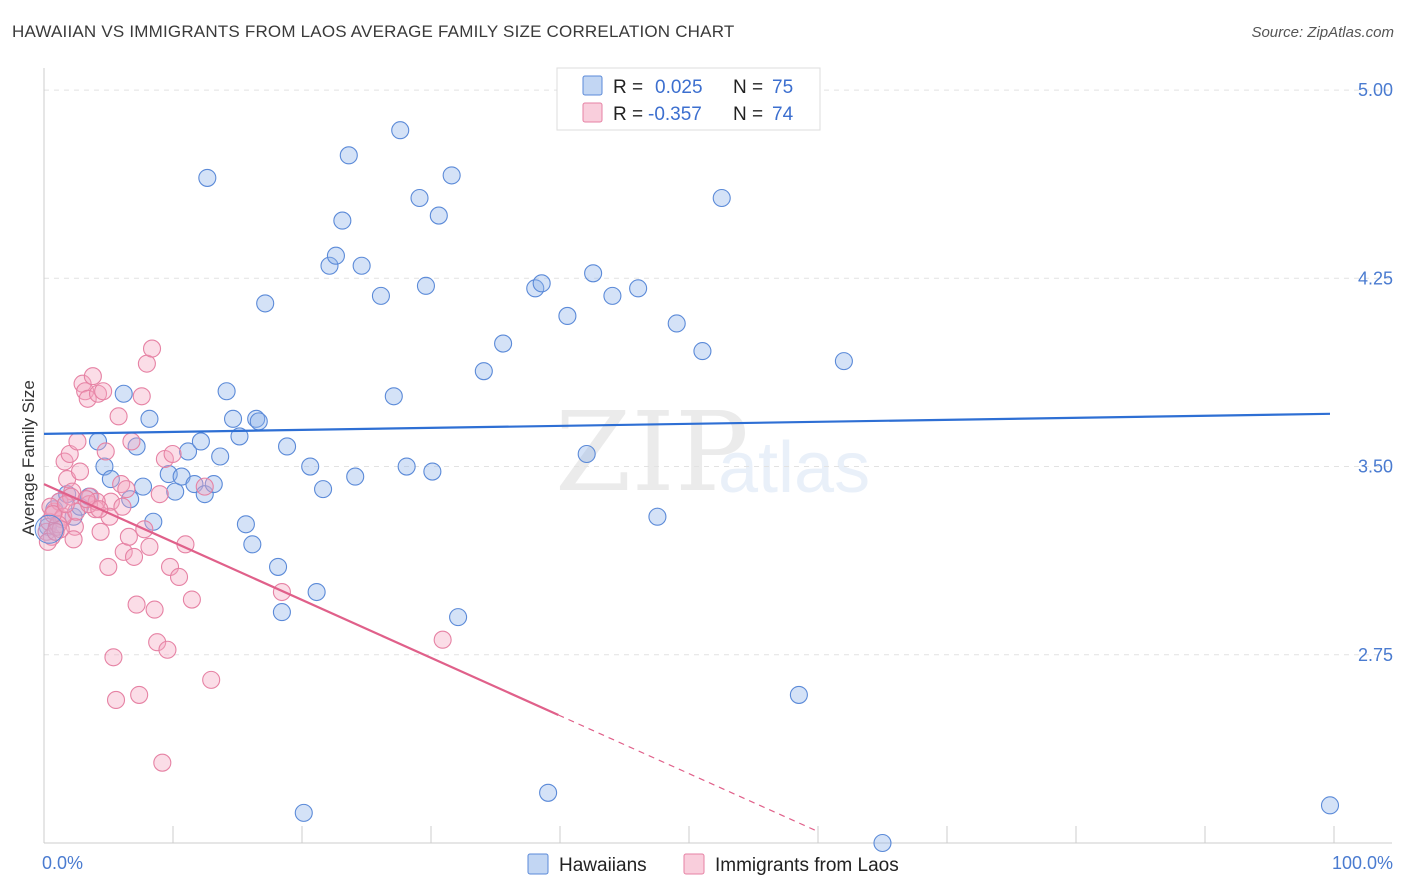  I want to click on x-tick-label-0: 0.0%, so click(62, 863).